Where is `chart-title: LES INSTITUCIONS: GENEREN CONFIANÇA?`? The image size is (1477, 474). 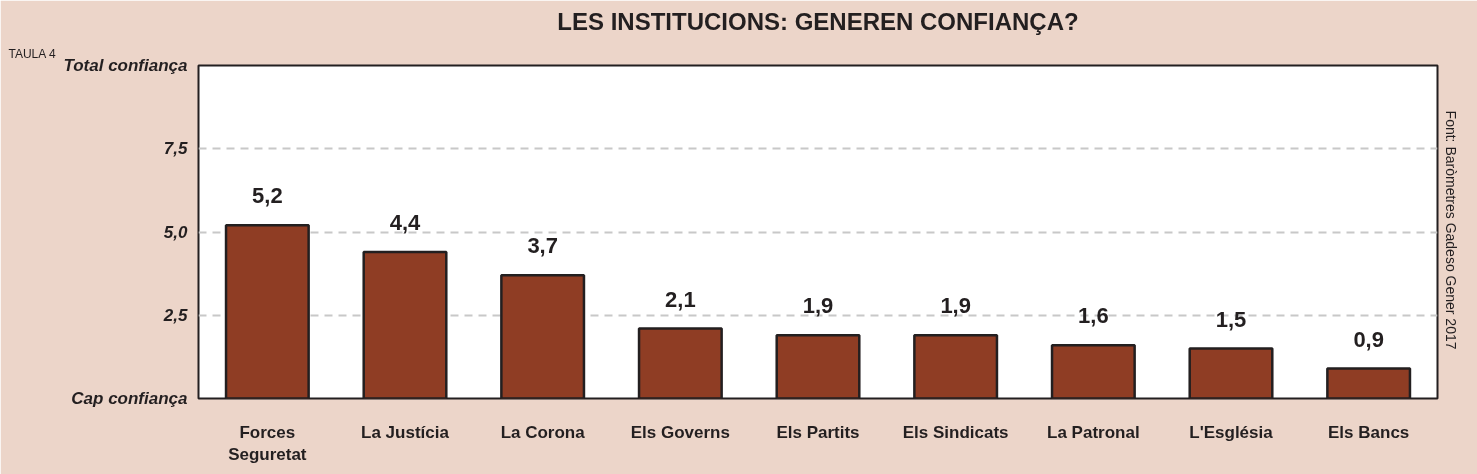 chart-title: LES INSTITUCIONS: GENEREN CONFIANÇA? is located at coordinates (818, 21).